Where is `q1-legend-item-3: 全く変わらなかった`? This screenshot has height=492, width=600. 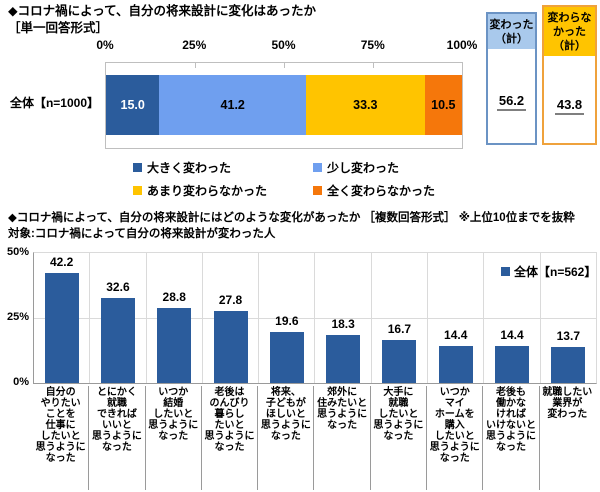
q1-legend-item-3: 全く変わらなかった is located at coordinates (374, 190).